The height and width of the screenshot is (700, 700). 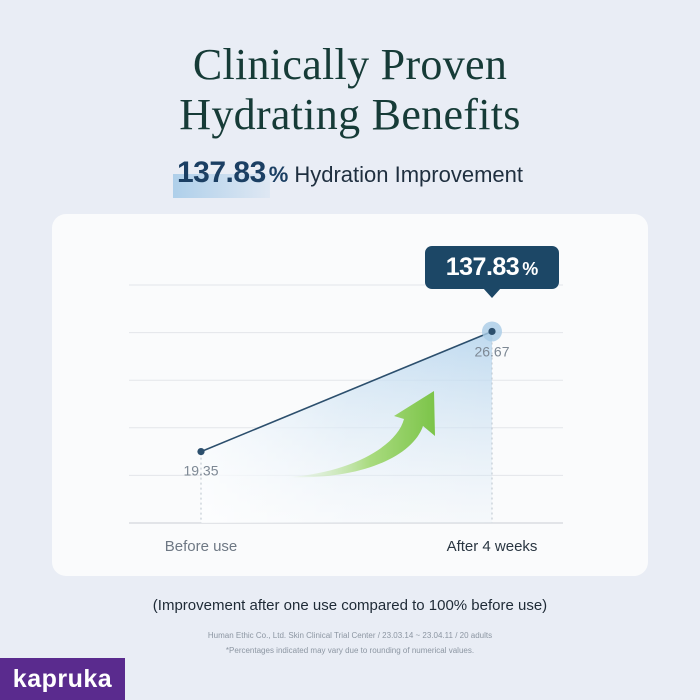 I want to click on page-title: Clinically Proven Hydrating Benefits, so click(x=350, y=90).